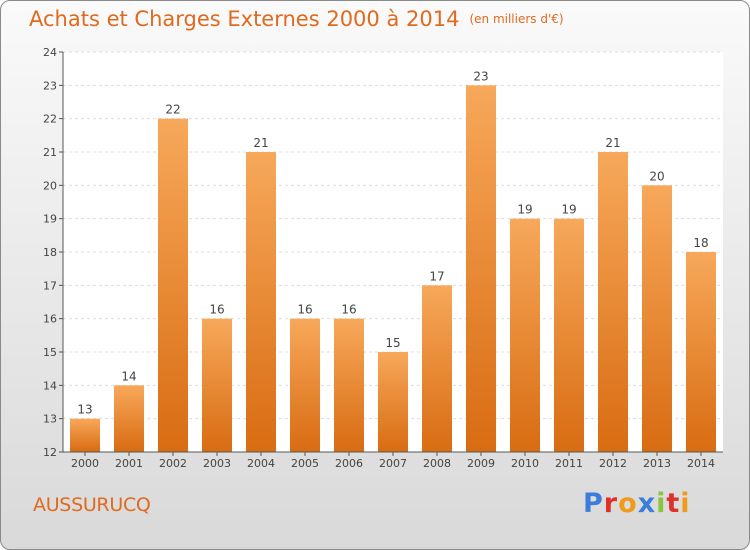  I want to click on logo-letter: t, so click(673, 503).